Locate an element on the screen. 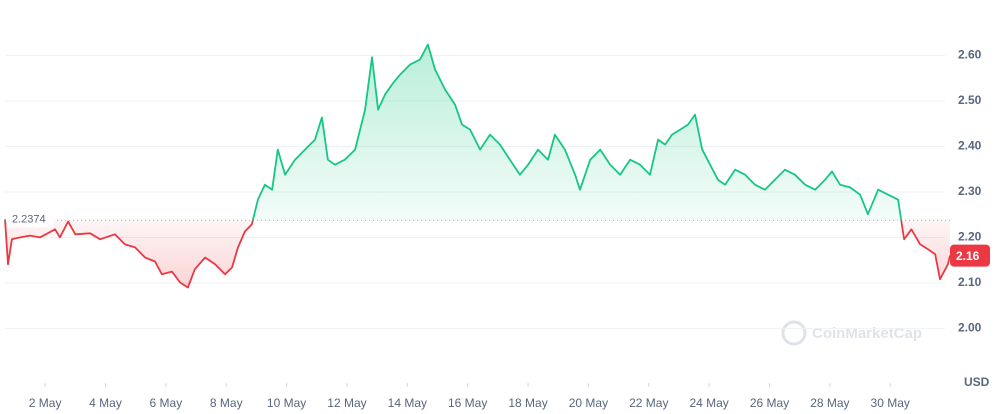  y-tick-label: 2.10 is located at coordinates (970, 282).